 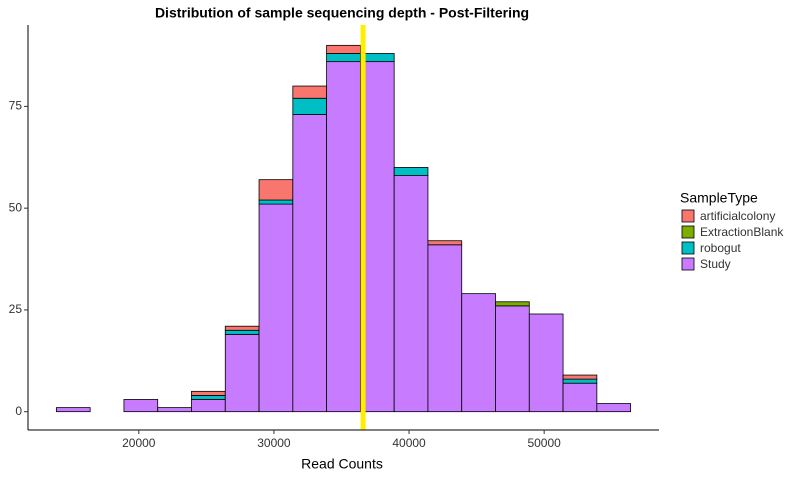 What do you see at coordinates (18, 411) in the screenshot?
I see `y-tick-label: 0` at bounding box center [18, 411].